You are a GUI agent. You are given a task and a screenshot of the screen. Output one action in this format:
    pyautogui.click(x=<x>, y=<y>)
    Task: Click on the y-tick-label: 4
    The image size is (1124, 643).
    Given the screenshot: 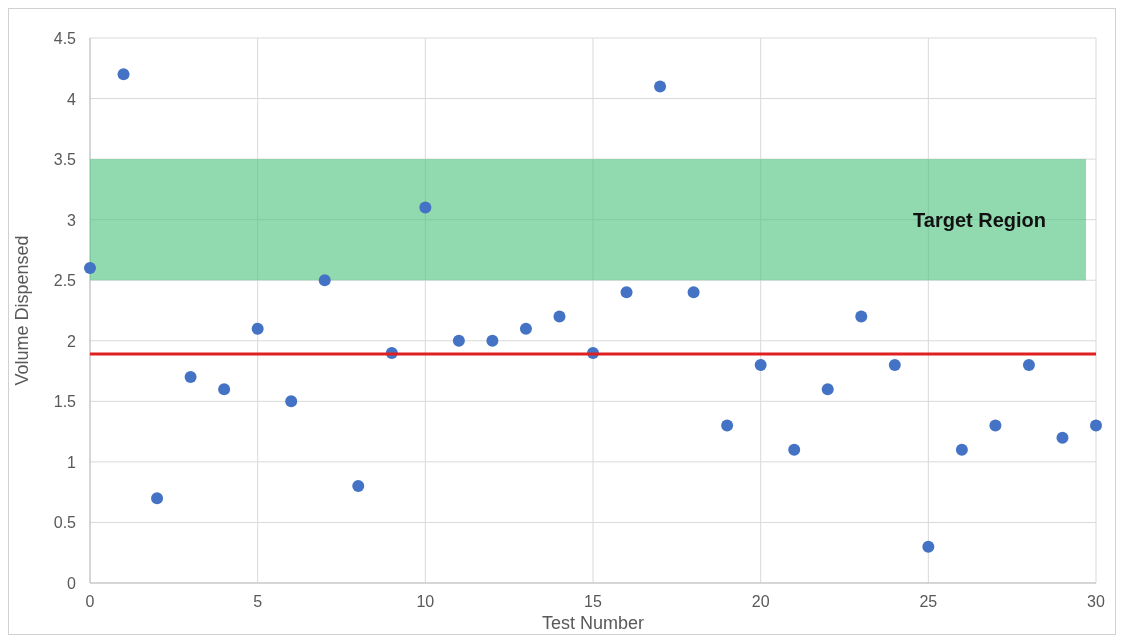 What is the action you would take?
    pyautogui.click(x=72, y=99)
    